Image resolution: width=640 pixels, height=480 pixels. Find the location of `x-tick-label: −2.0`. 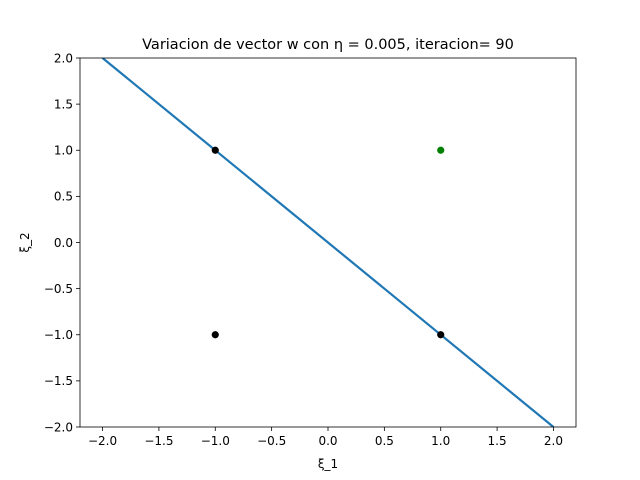

x-tick-label: −2.0 is located at coordinates (102, 441).